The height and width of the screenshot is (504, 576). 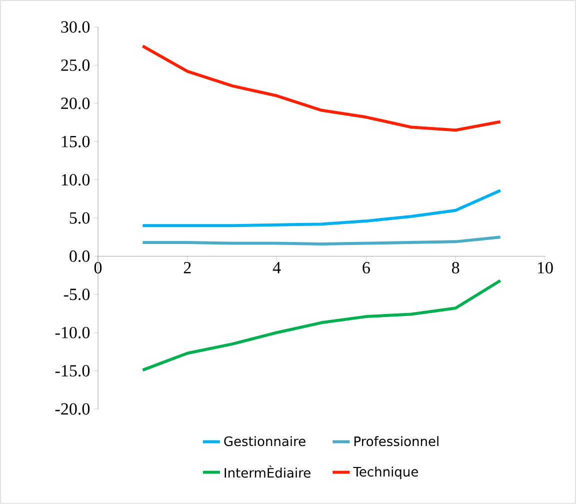 I want to click on x-tick-label: 8, so click(x=456, y=268).